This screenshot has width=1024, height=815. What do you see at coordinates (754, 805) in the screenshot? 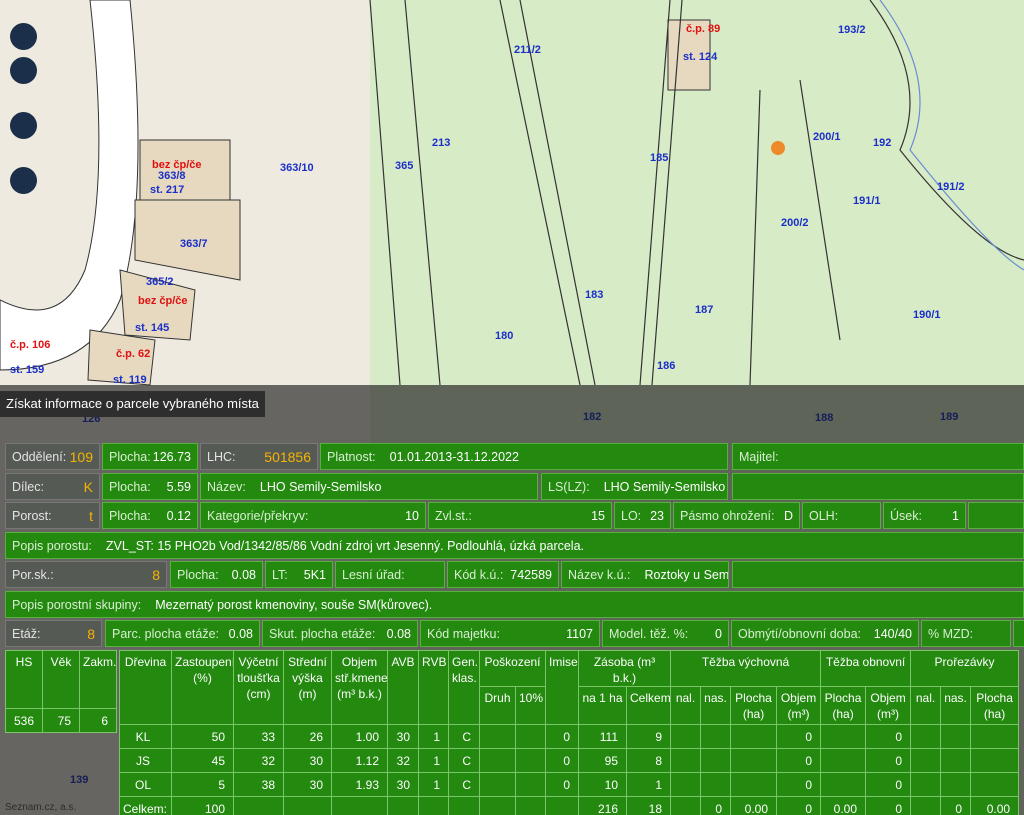
I see `table-cell: 0.00` at bounding box center [754, 805].